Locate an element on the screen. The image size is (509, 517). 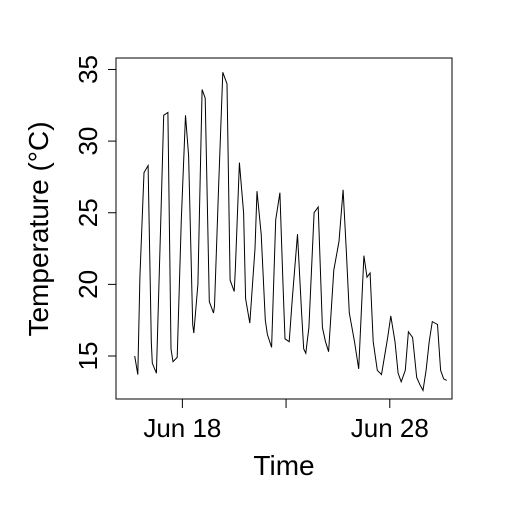
y-axis-label: Temperature (°C) is located at coordinates (38, 228).